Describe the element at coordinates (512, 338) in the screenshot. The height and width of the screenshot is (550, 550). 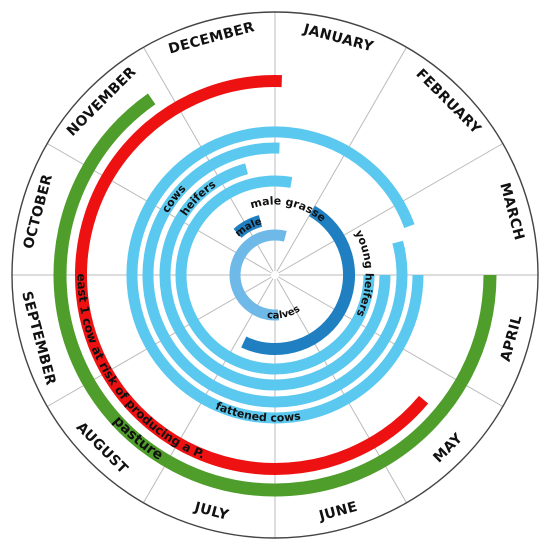
I see `month-label-april: APRIL` at that location.